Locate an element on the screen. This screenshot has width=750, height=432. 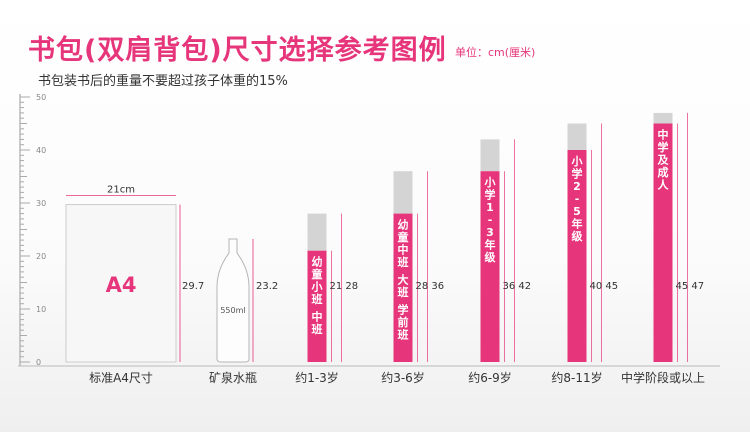
category-label: 约6-9岁 is located at coordinates (490, 377).